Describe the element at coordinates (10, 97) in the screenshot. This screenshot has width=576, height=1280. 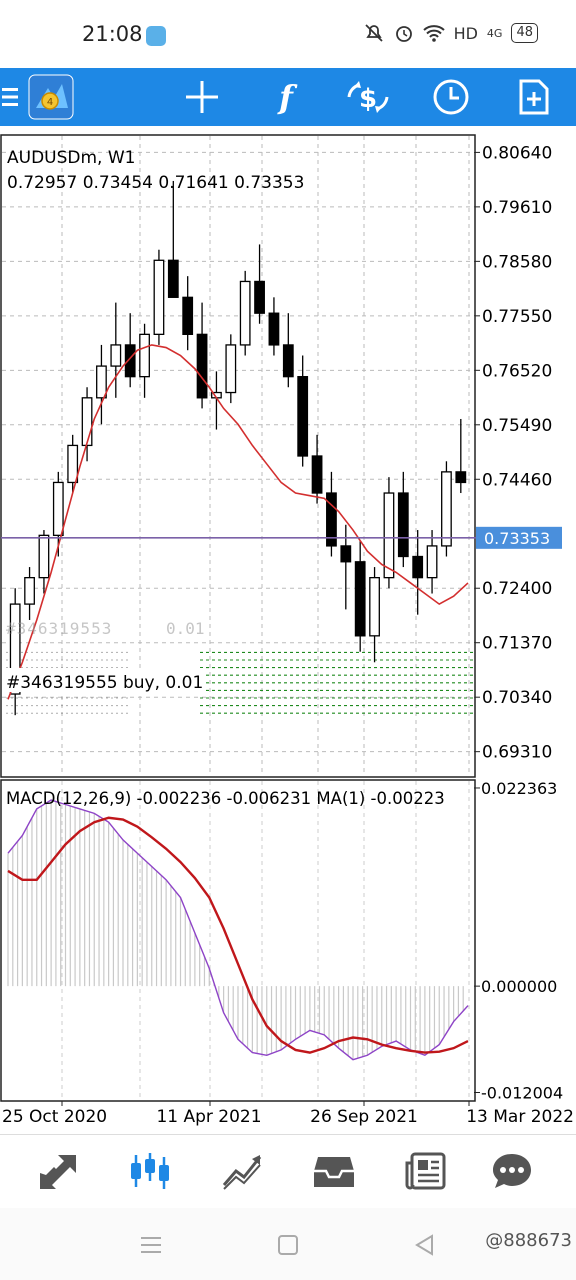
I see `menu-icon` at that location.